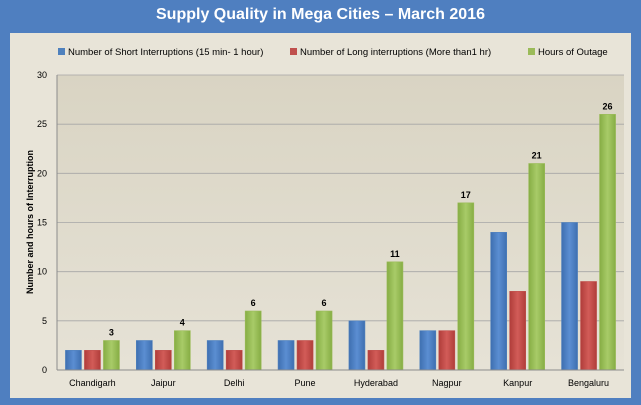 This screenshot has width=641, height=405. Describe the element at coordinates (44, 370) in the screenshot. I see `y-tick-label: 0` at that location.